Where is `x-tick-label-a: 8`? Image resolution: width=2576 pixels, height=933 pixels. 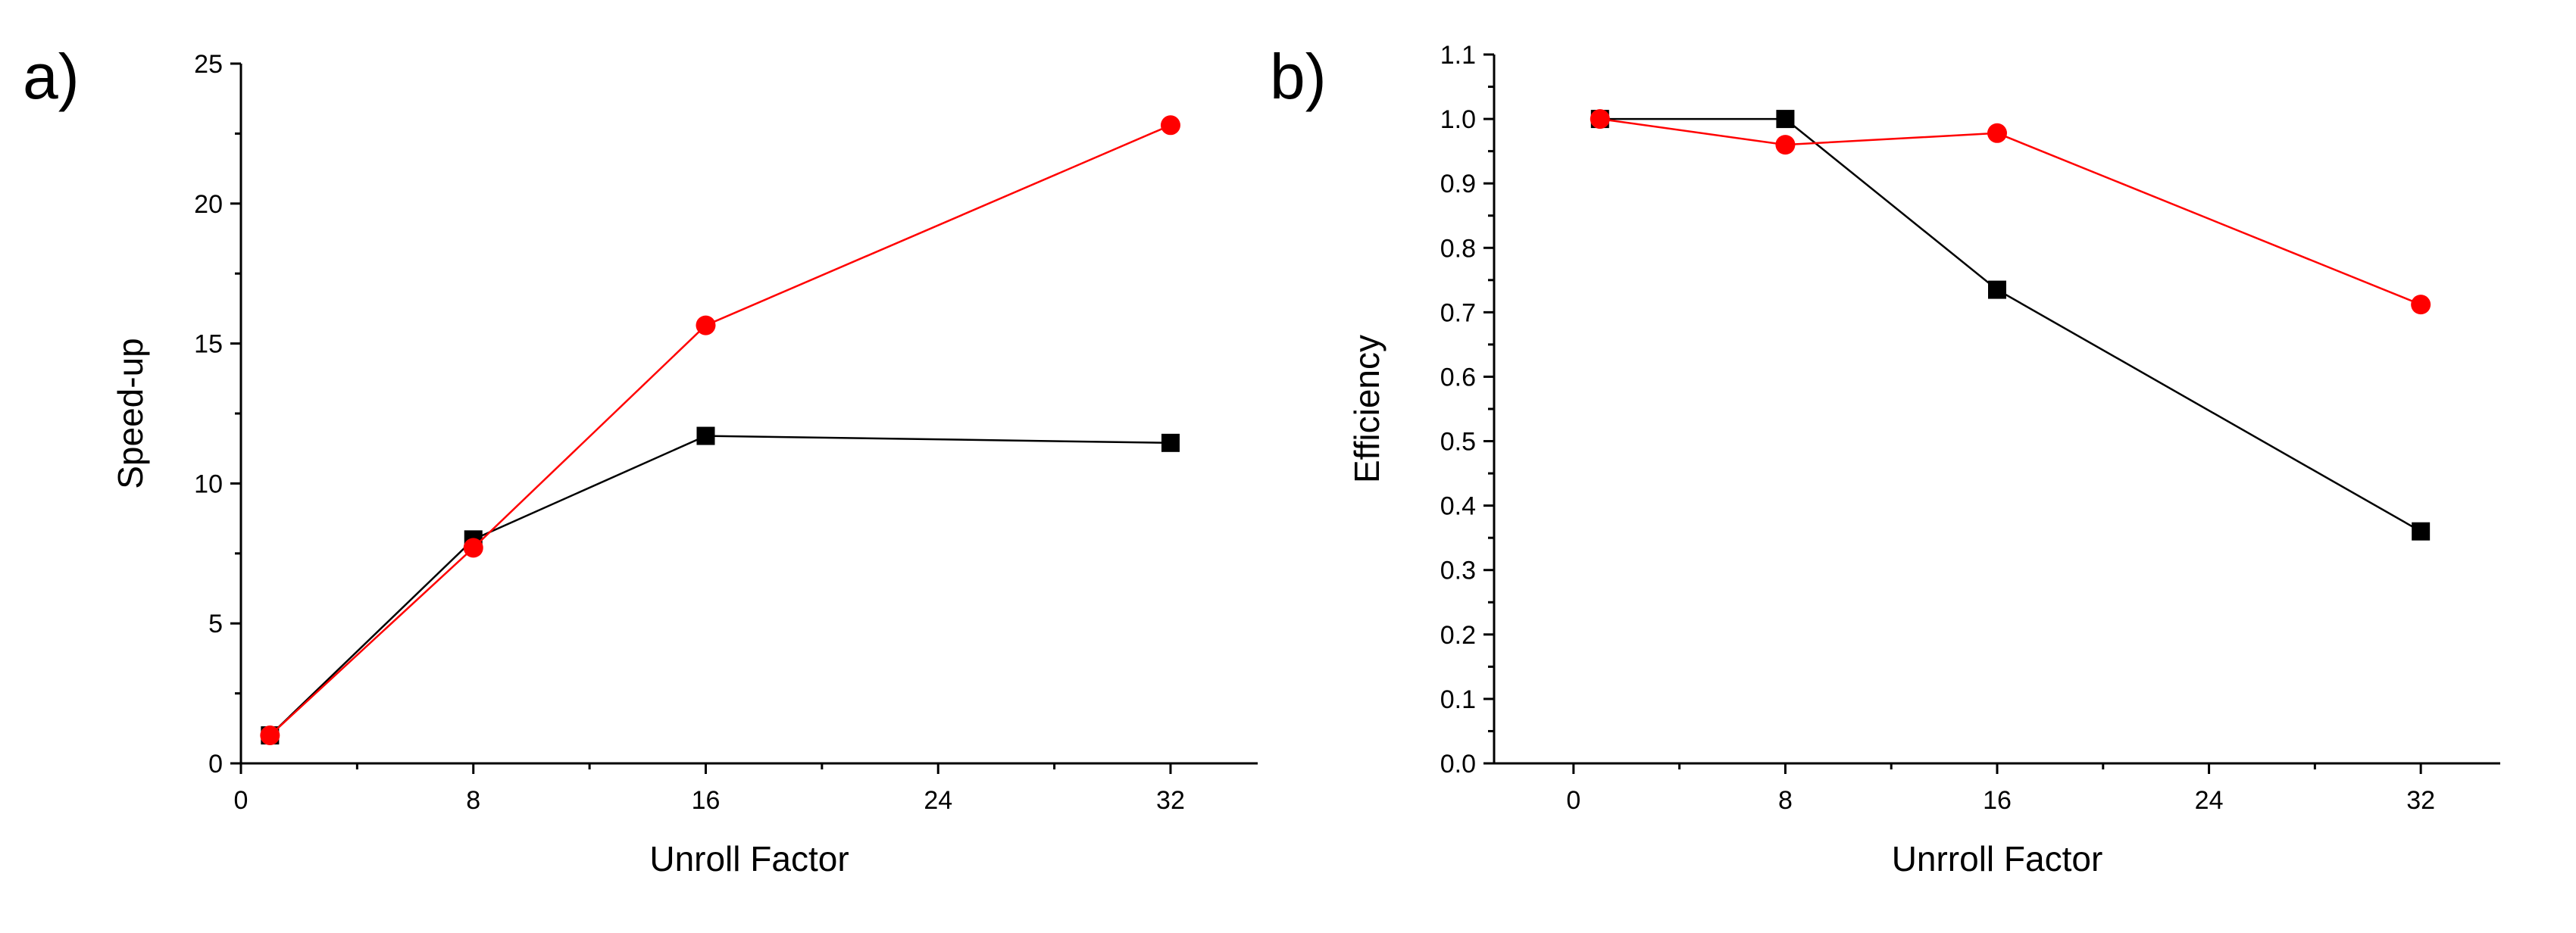 x-tick-label-a: 8 is located at coordinates (473, 800).